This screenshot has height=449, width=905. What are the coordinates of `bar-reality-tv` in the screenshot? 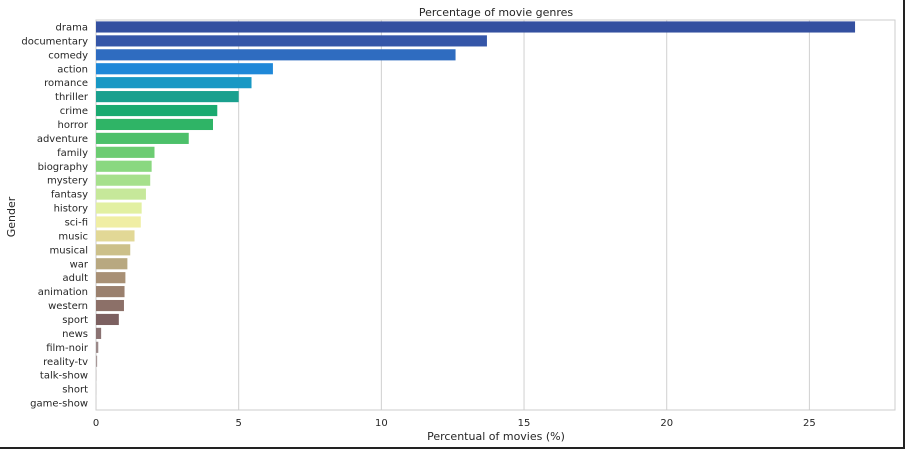 It's located at (97, 361).